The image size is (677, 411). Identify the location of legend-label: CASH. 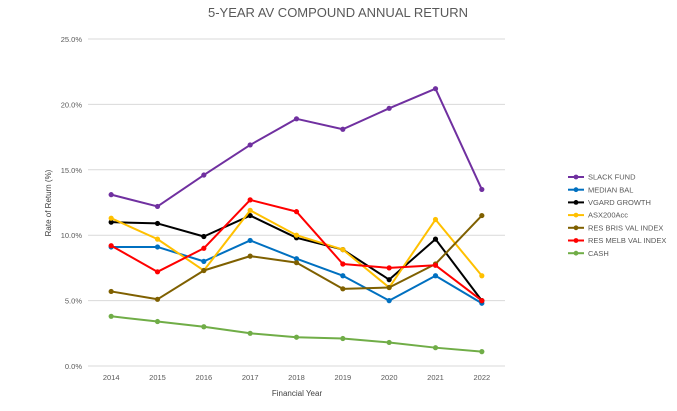
(598, 253).